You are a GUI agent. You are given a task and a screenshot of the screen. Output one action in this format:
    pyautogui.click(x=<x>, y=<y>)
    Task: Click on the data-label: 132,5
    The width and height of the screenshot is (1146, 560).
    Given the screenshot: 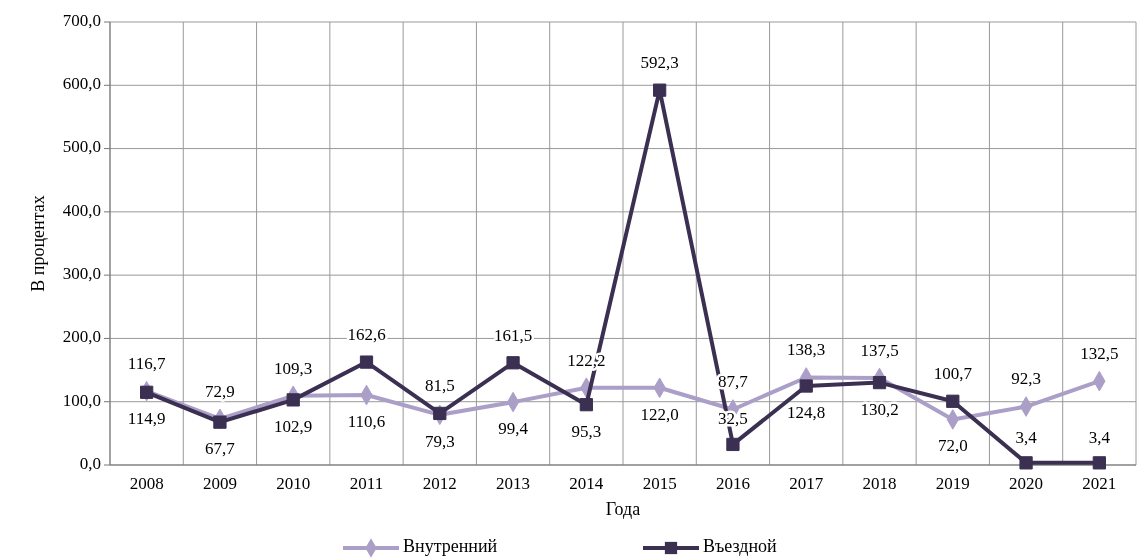 What is the action you would take?
    pyautogui.click(x=1099, y=354)
    